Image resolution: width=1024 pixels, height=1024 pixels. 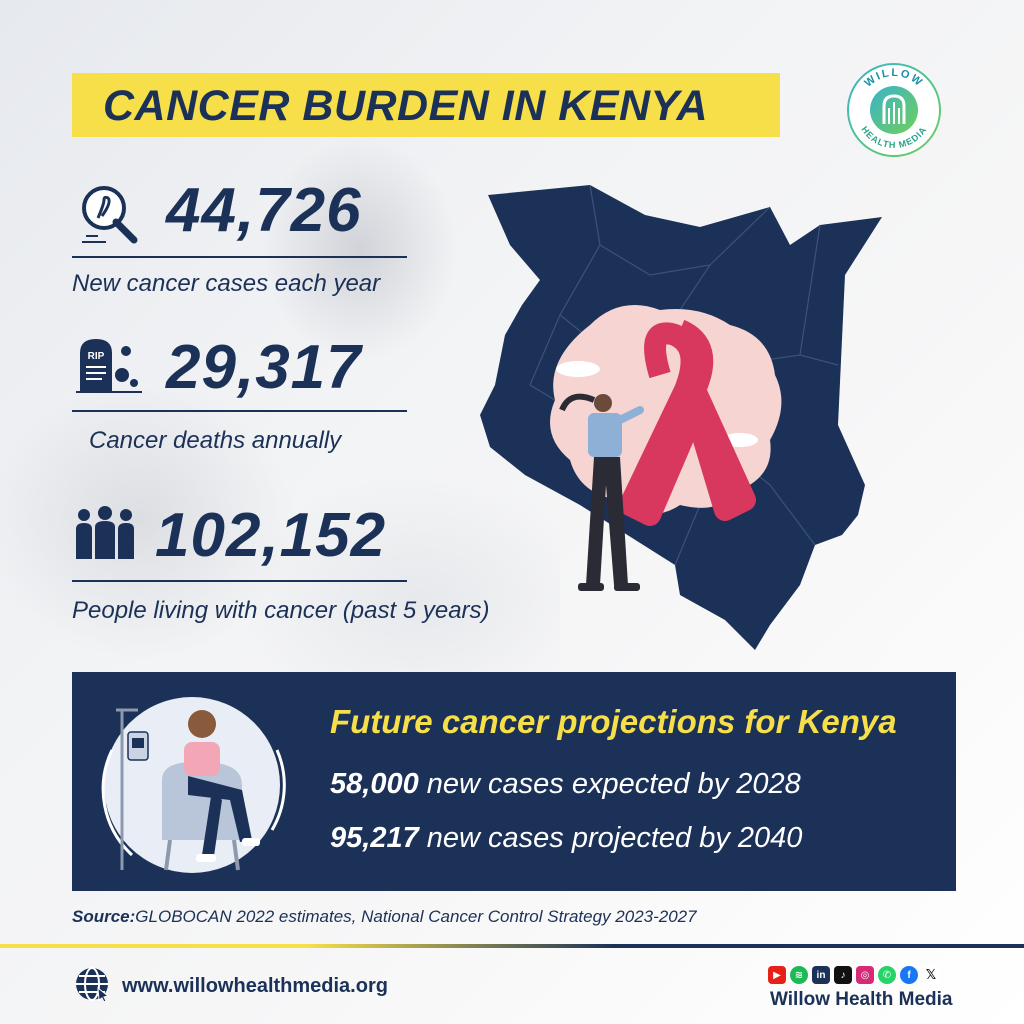 What do you see at coordinates (861, 999) in the screenshot?
I see `brand-name: Willow Health Media` at bounding box center [861, 999].